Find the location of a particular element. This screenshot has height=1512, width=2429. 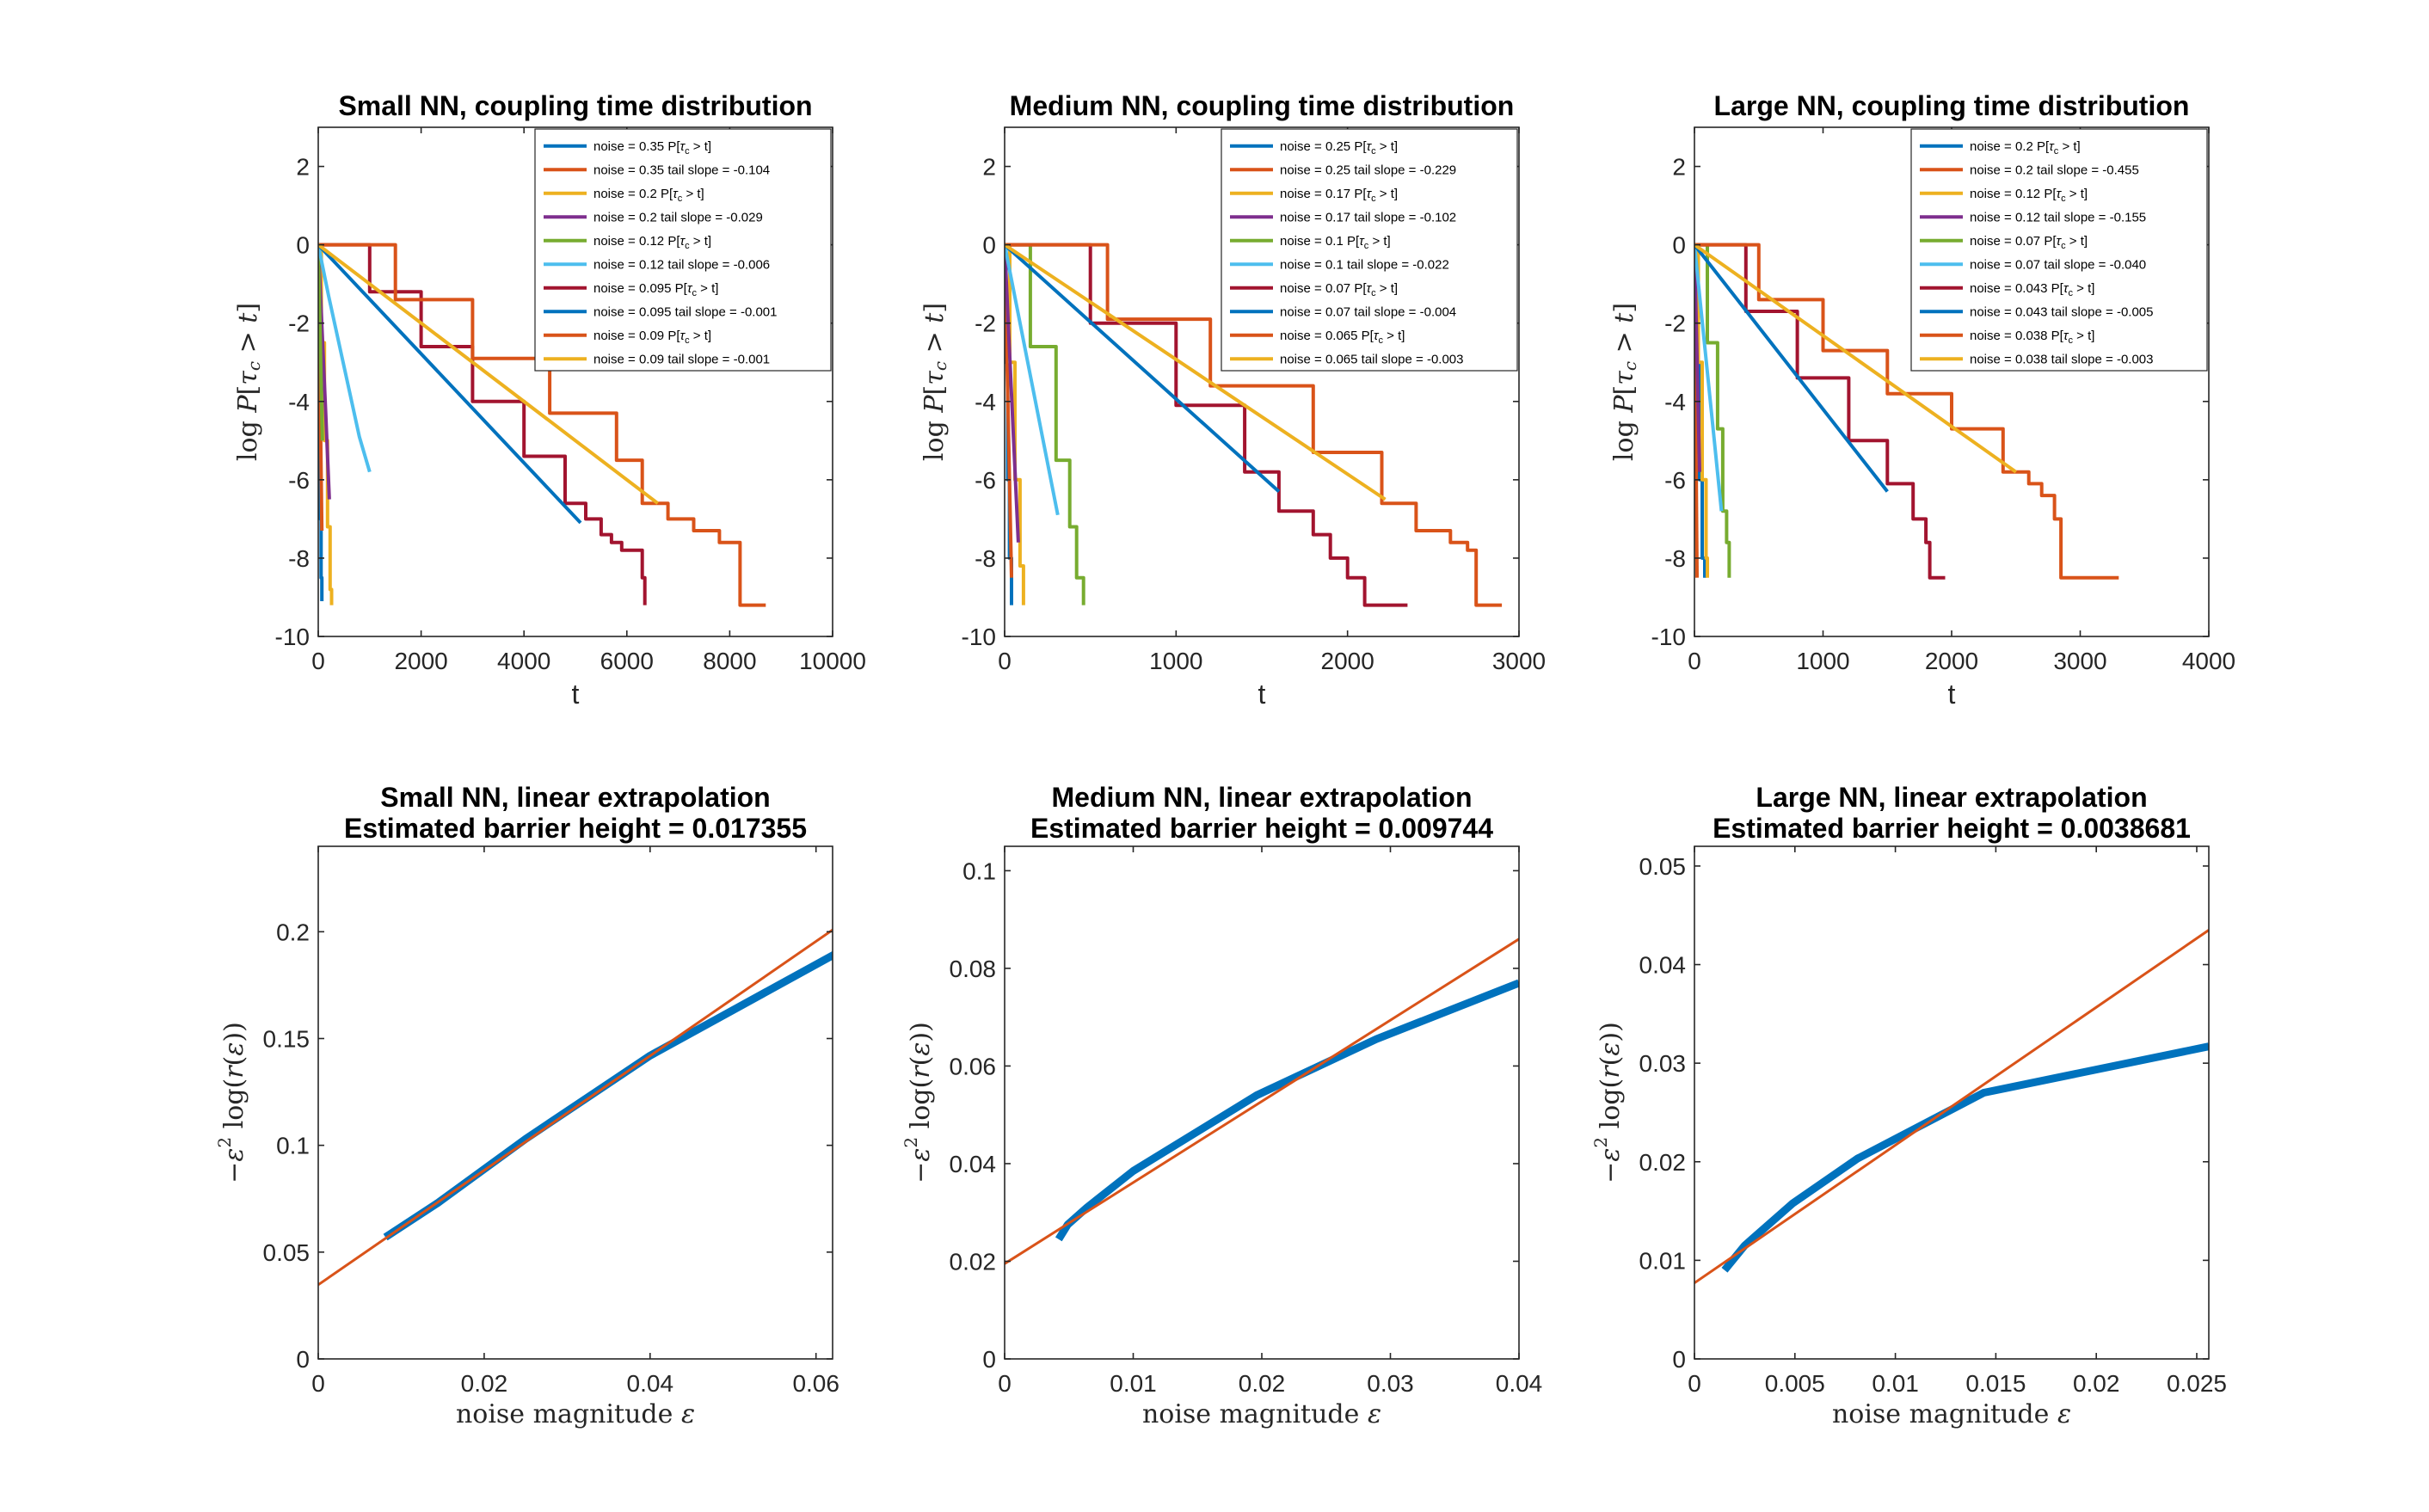

legend-entry: noise = 0.35 P[τc > t] is located at coordinates (652, 148).